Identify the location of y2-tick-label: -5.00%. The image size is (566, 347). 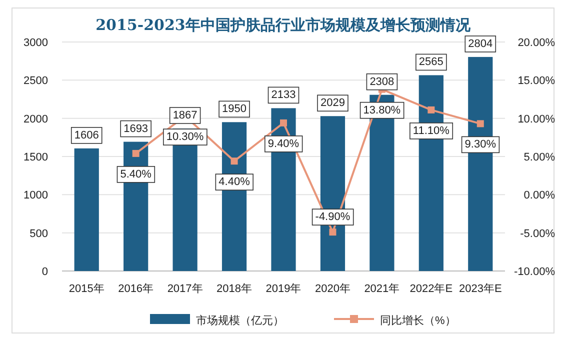
(538, 234).